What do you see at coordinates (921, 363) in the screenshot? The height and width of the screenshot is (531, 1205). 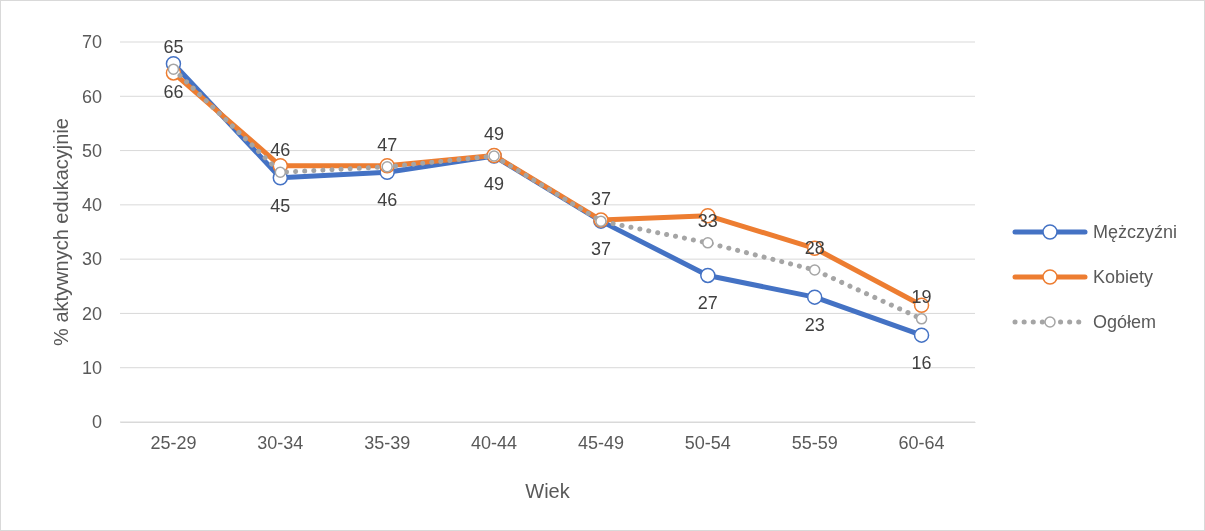 I see `data-label: 16` at bounding box center [921, 363].